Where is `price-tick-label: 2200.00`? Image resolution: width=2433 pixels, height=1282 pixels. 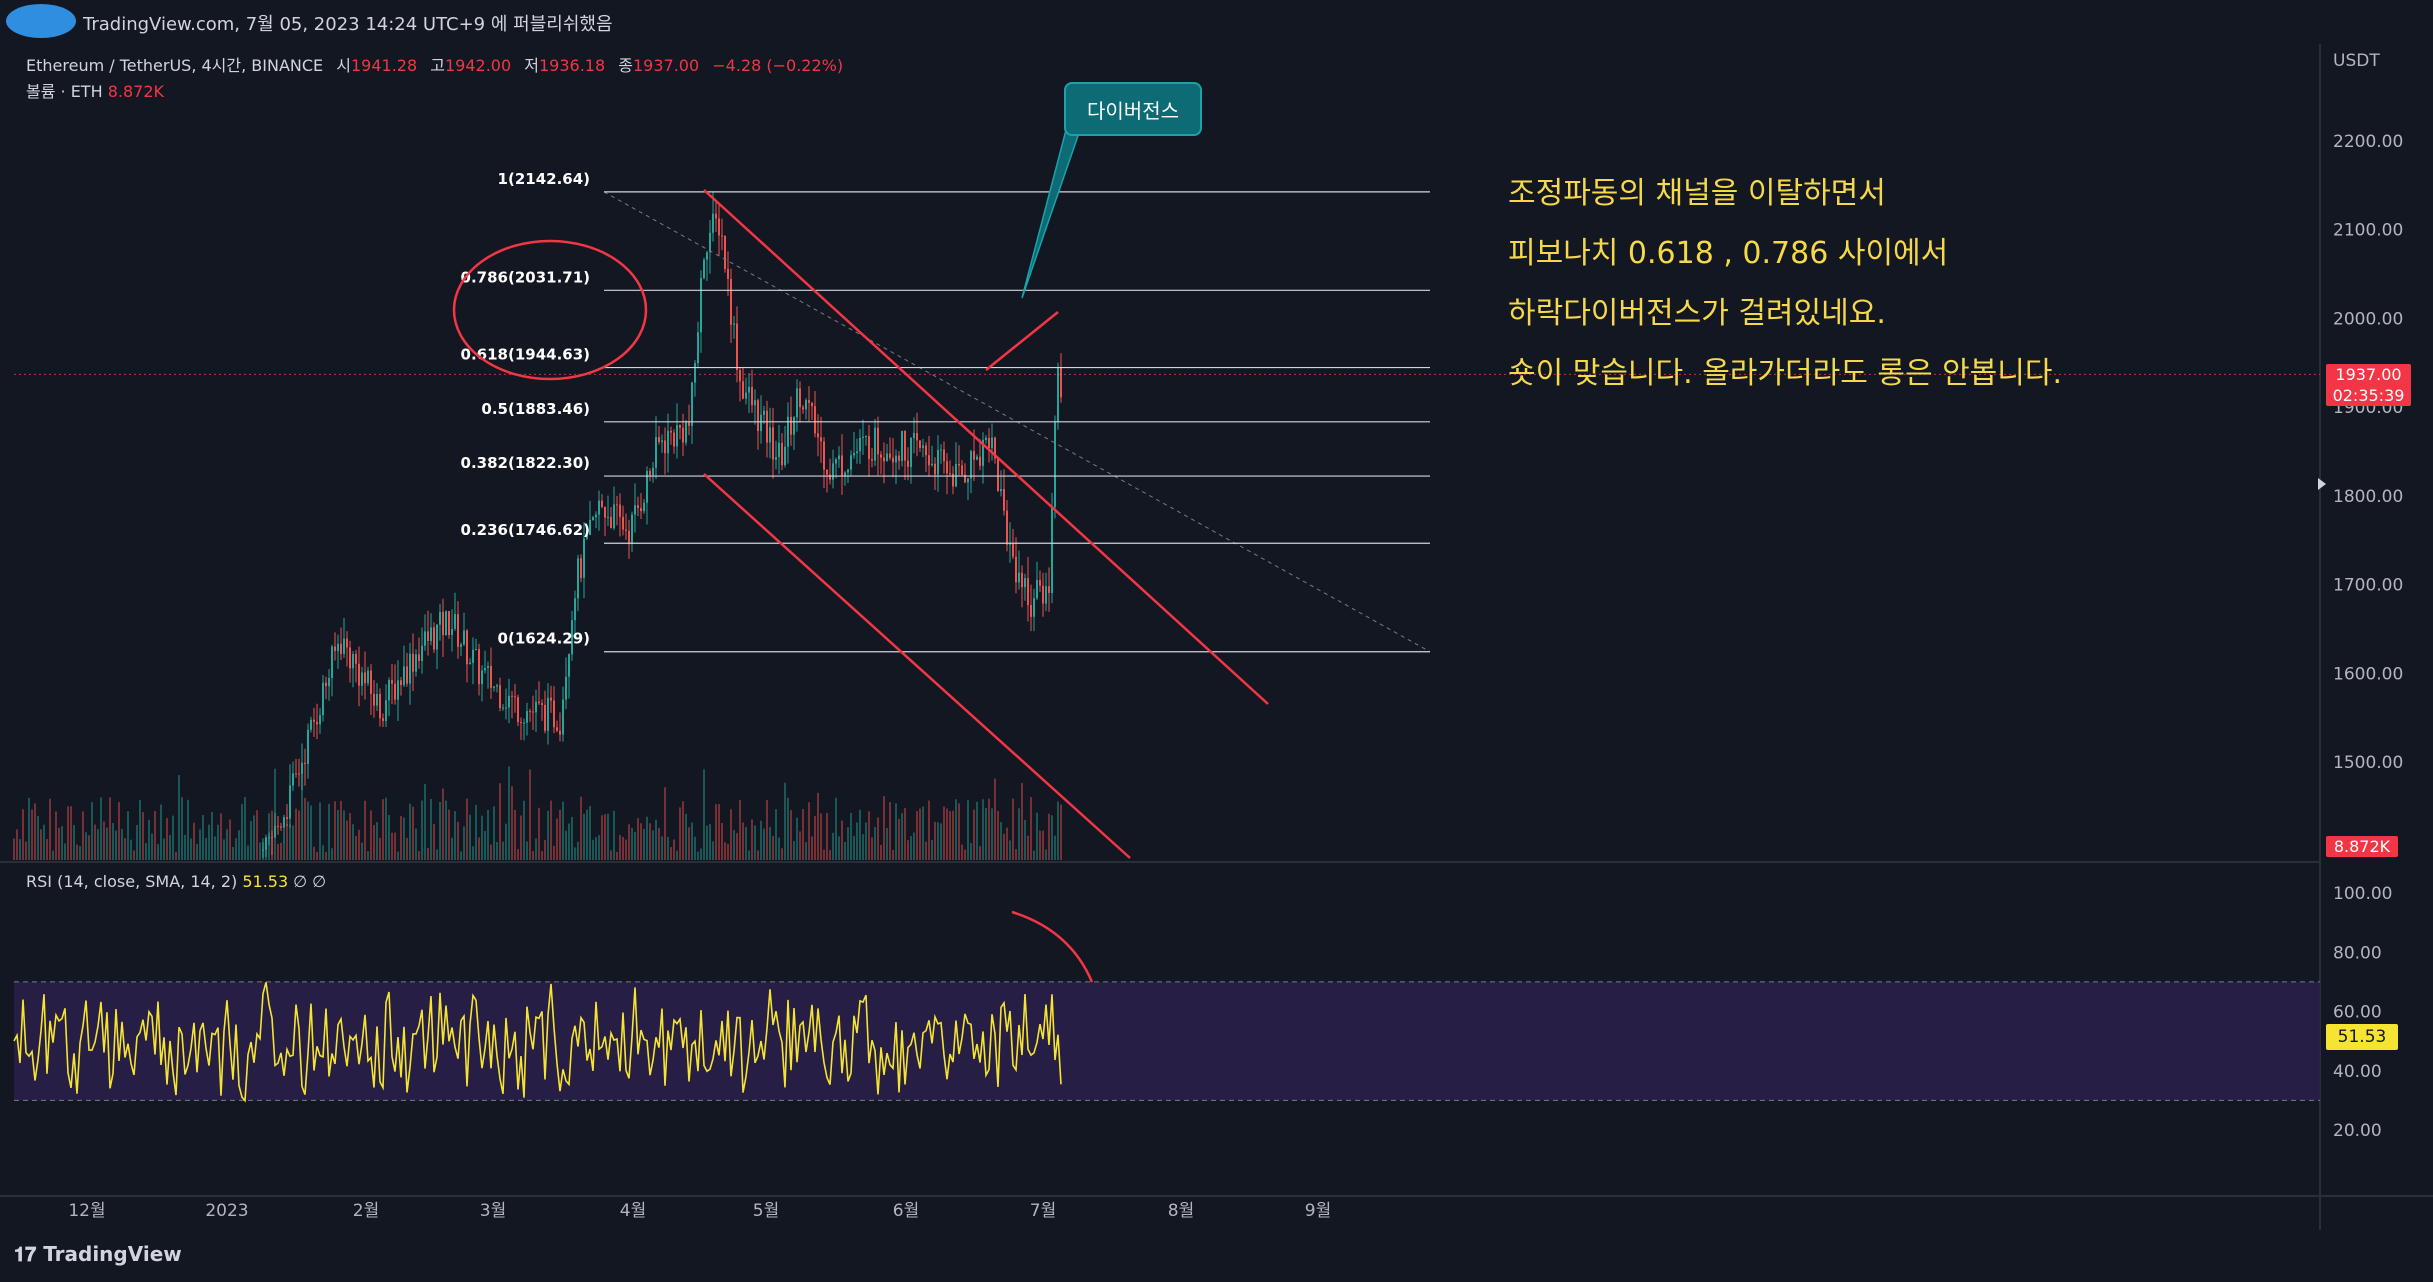
price-tick-label: 2200.00 is located at coordinates (2368, 142).